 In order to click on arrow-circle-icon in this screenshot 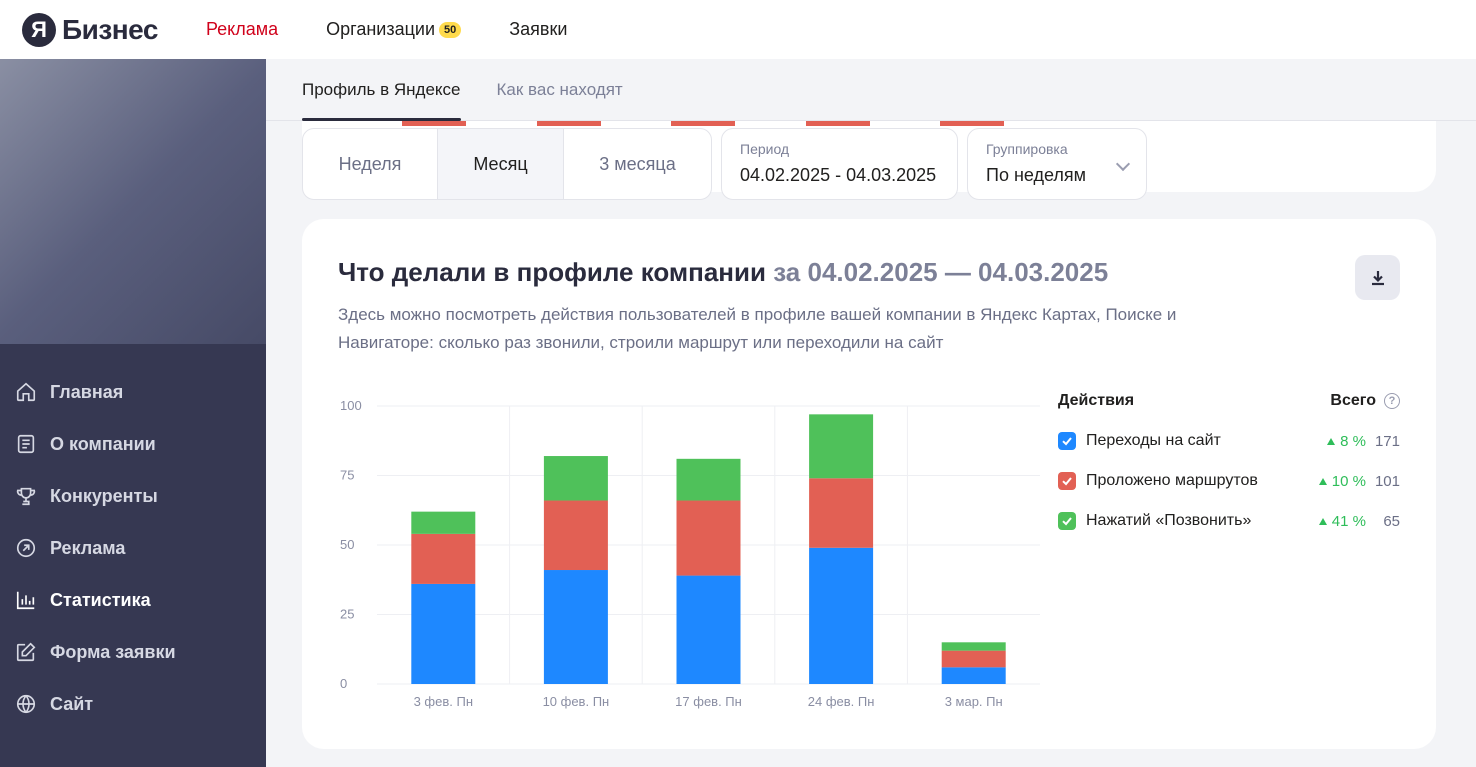, I will do `click(26, 548)`.